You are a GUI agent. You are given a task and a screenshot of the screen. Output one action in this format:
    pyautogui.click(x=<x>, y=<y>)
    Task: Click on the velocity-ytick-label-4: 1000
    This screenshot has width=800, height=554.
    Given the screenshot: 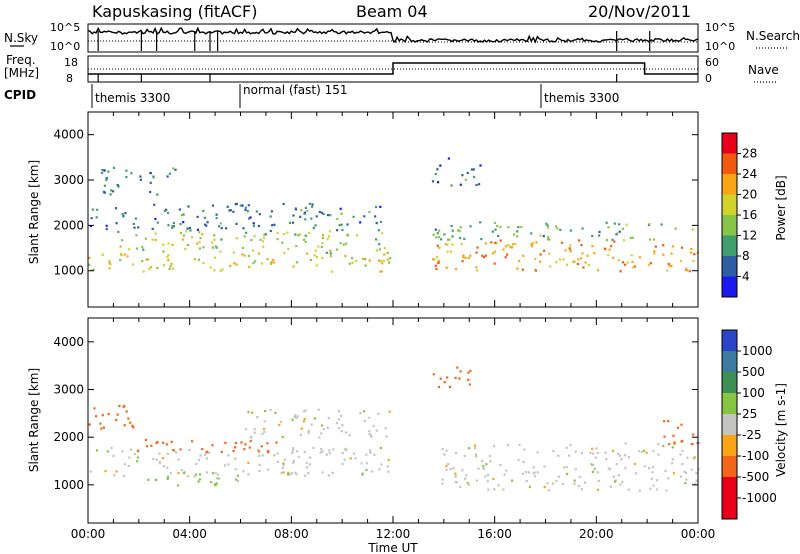 What is the action you would take?
    pyautogui.click(x=68, y=485)
    